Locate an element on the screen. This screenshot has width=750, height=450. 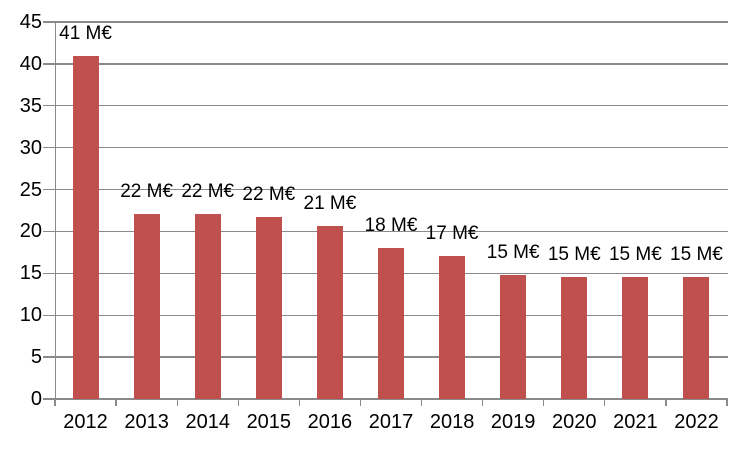
data-label-2016: 21 M€ is located at coordinates (330, 203).